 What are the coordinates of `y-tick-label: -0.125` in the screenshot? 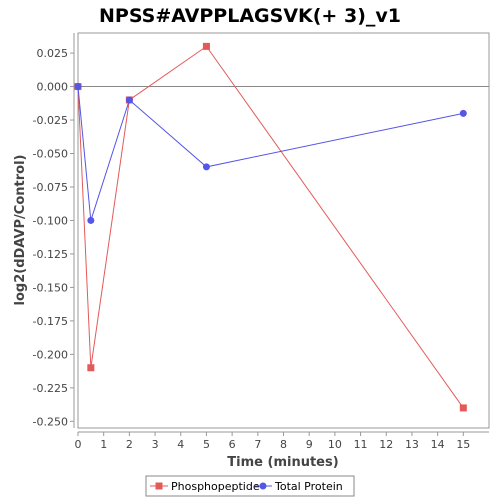 It's located at (50, 254).